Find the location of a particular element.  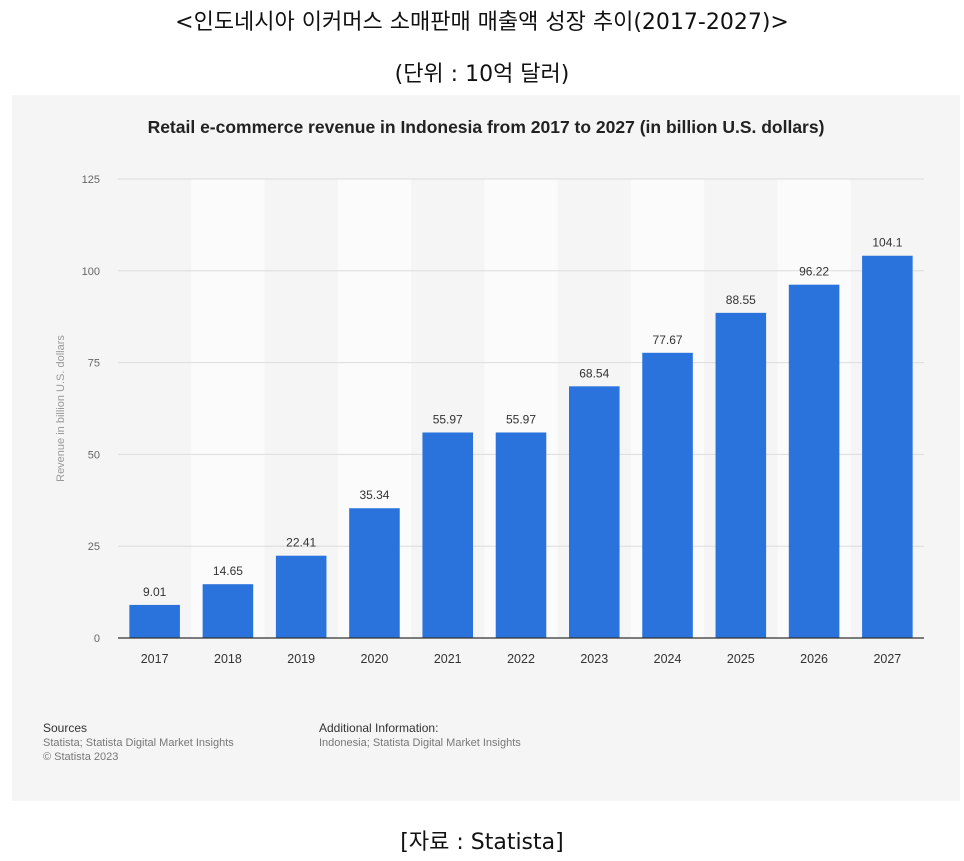

y-tick-label: 0 is located at coordinates (97, 639).